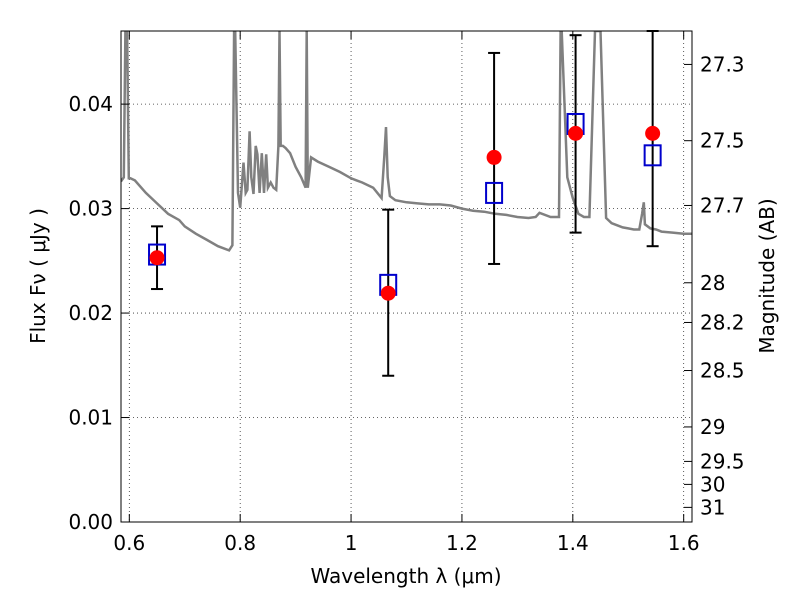 The width and height of the screenshot is (800, 600). I want to click on y-axis-right-title: Magnitude (AB), so click(767, 275).